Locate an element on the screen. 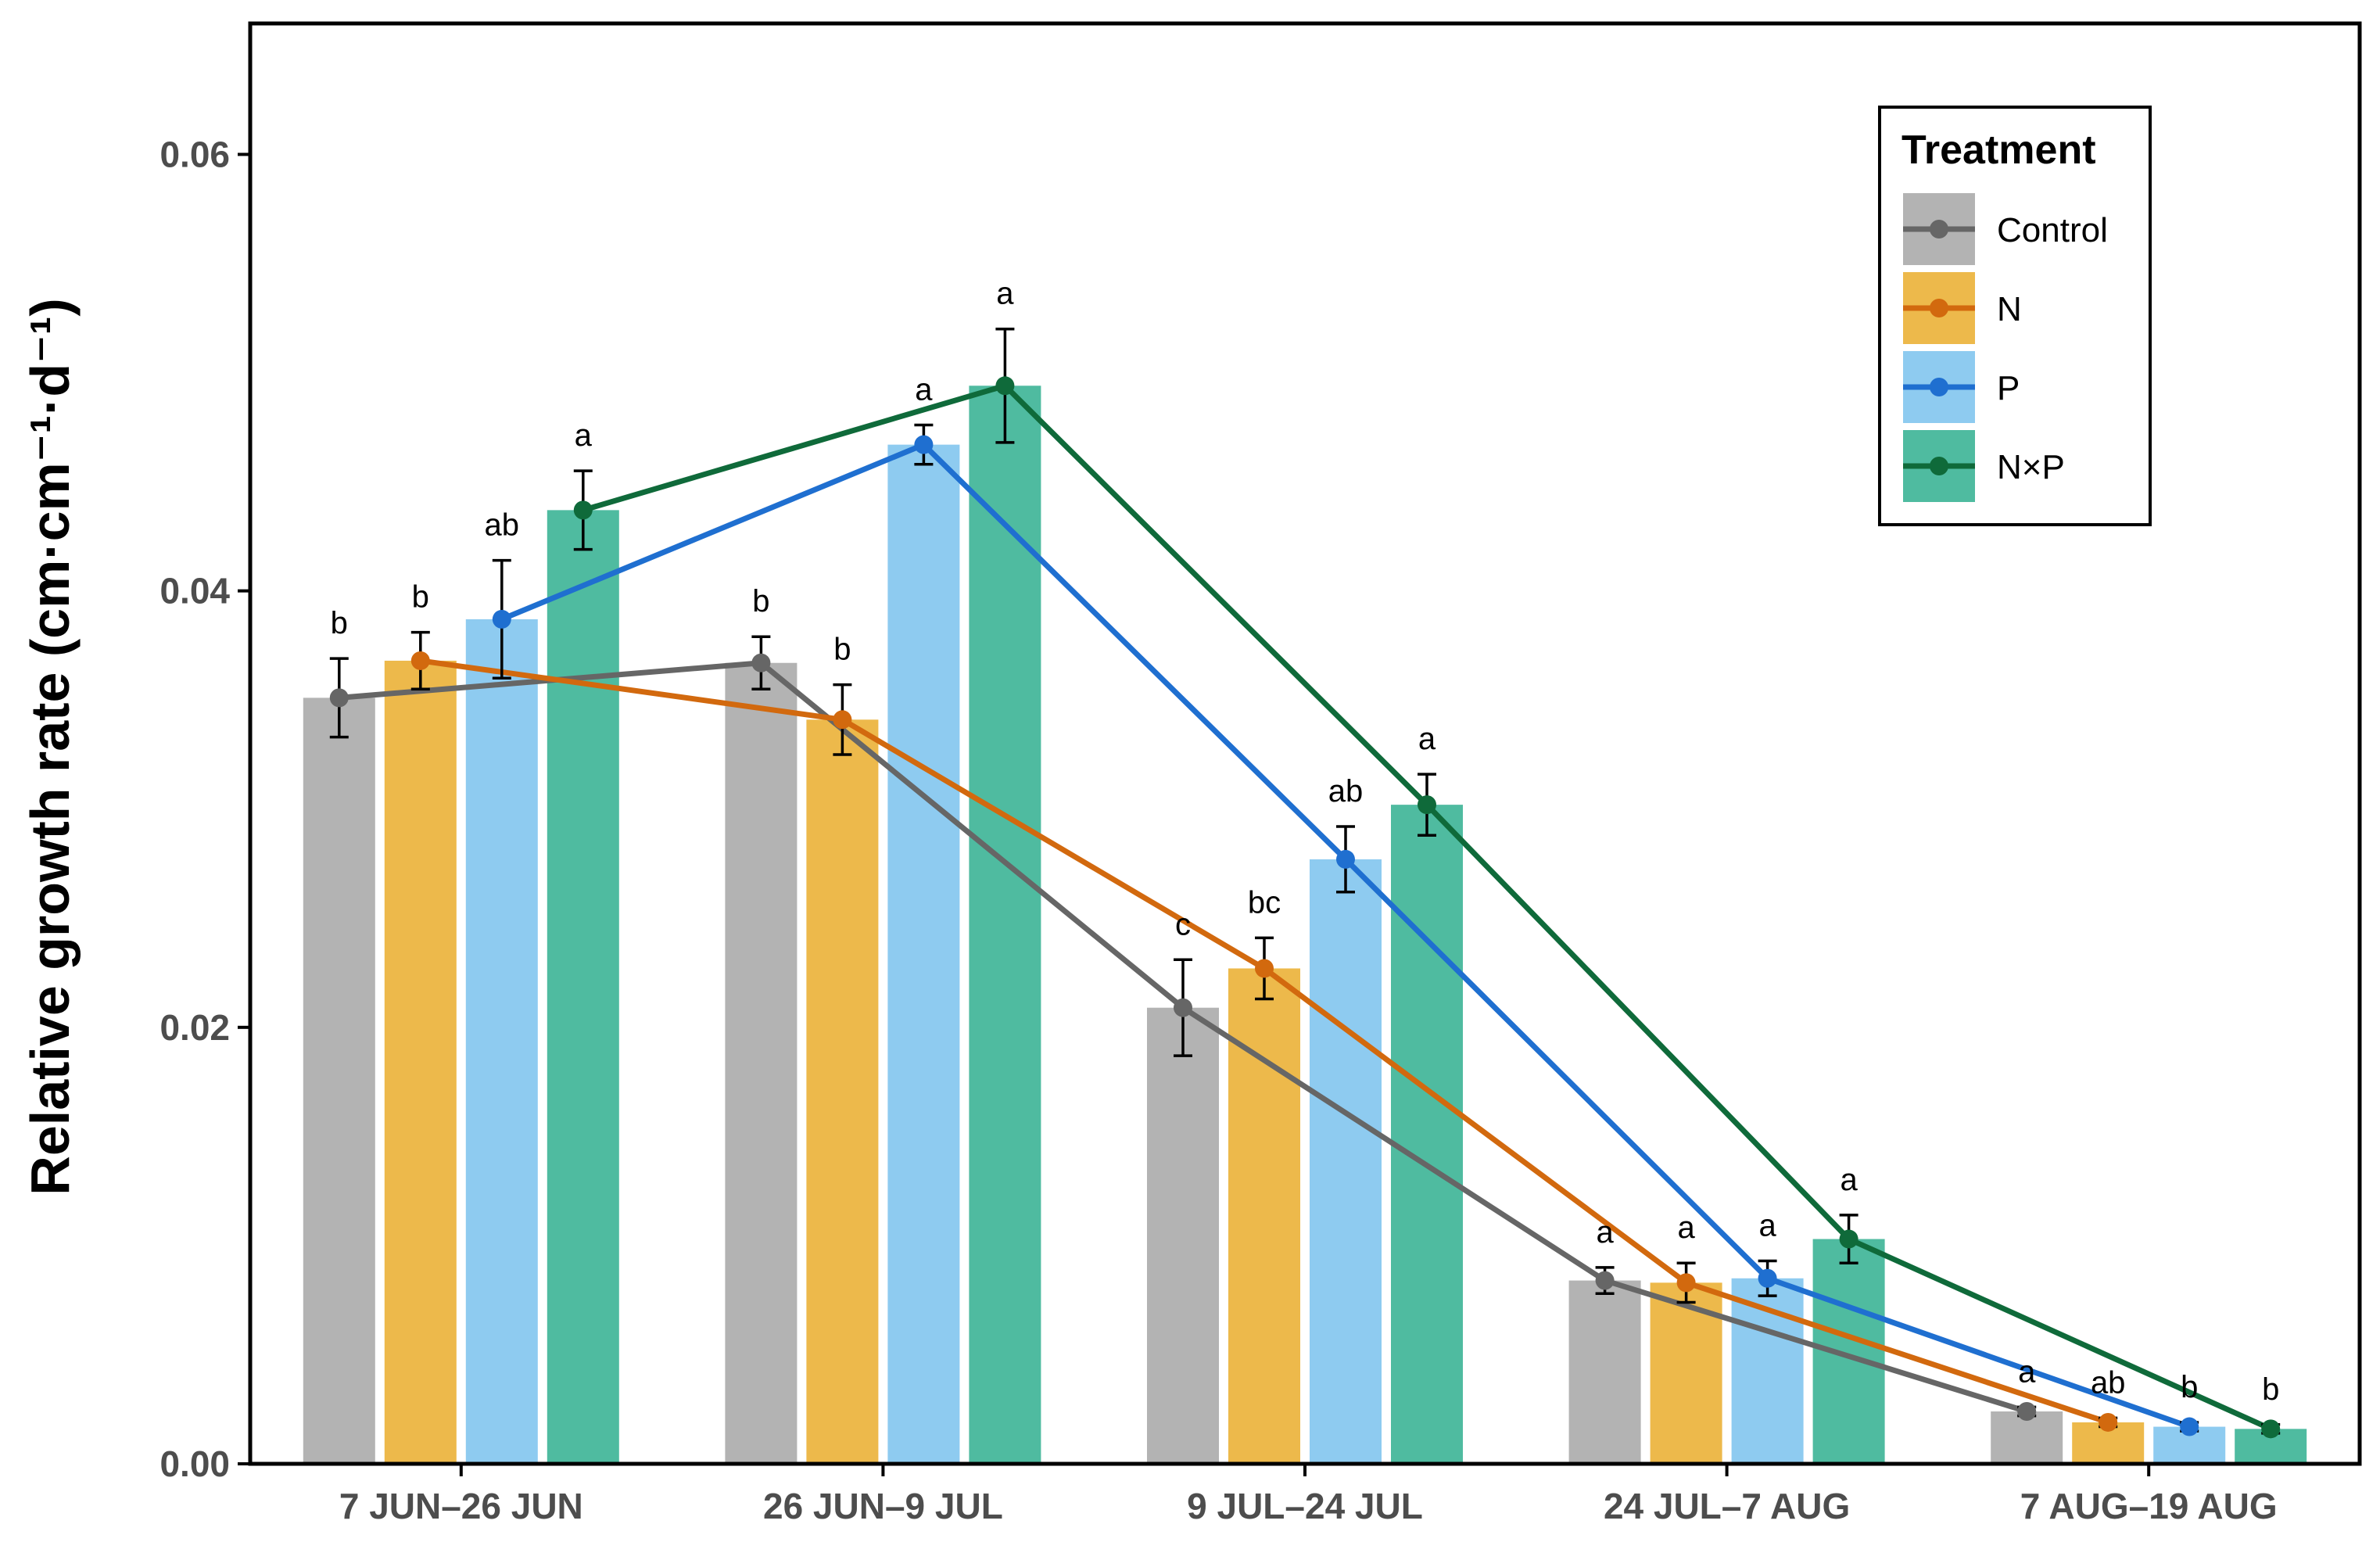 Image resolution: width=2380 pixels, height=1560 pixels. x-tick-label: 24 JUL–7 AUG is located at coordinates (1727, 1506).